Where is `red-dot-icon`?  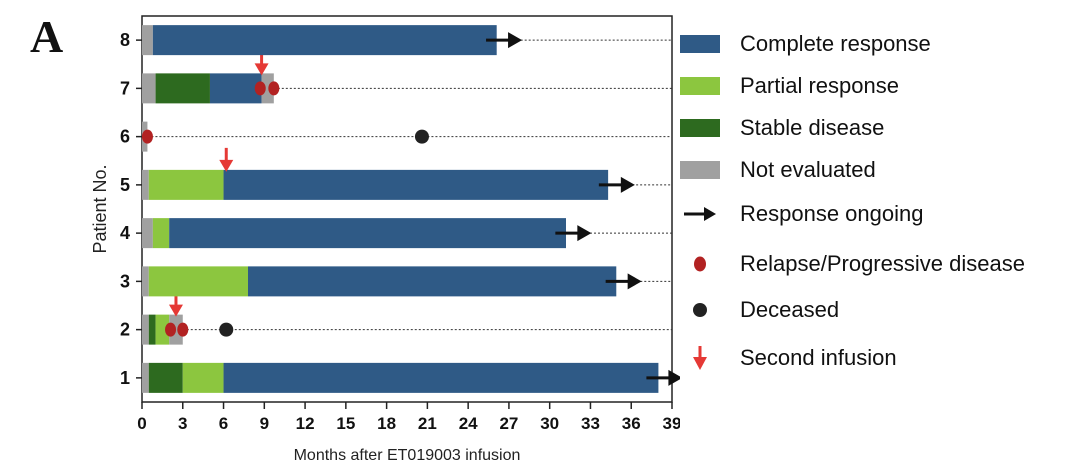
red-dot-icon is located at coordinates (700, 264).